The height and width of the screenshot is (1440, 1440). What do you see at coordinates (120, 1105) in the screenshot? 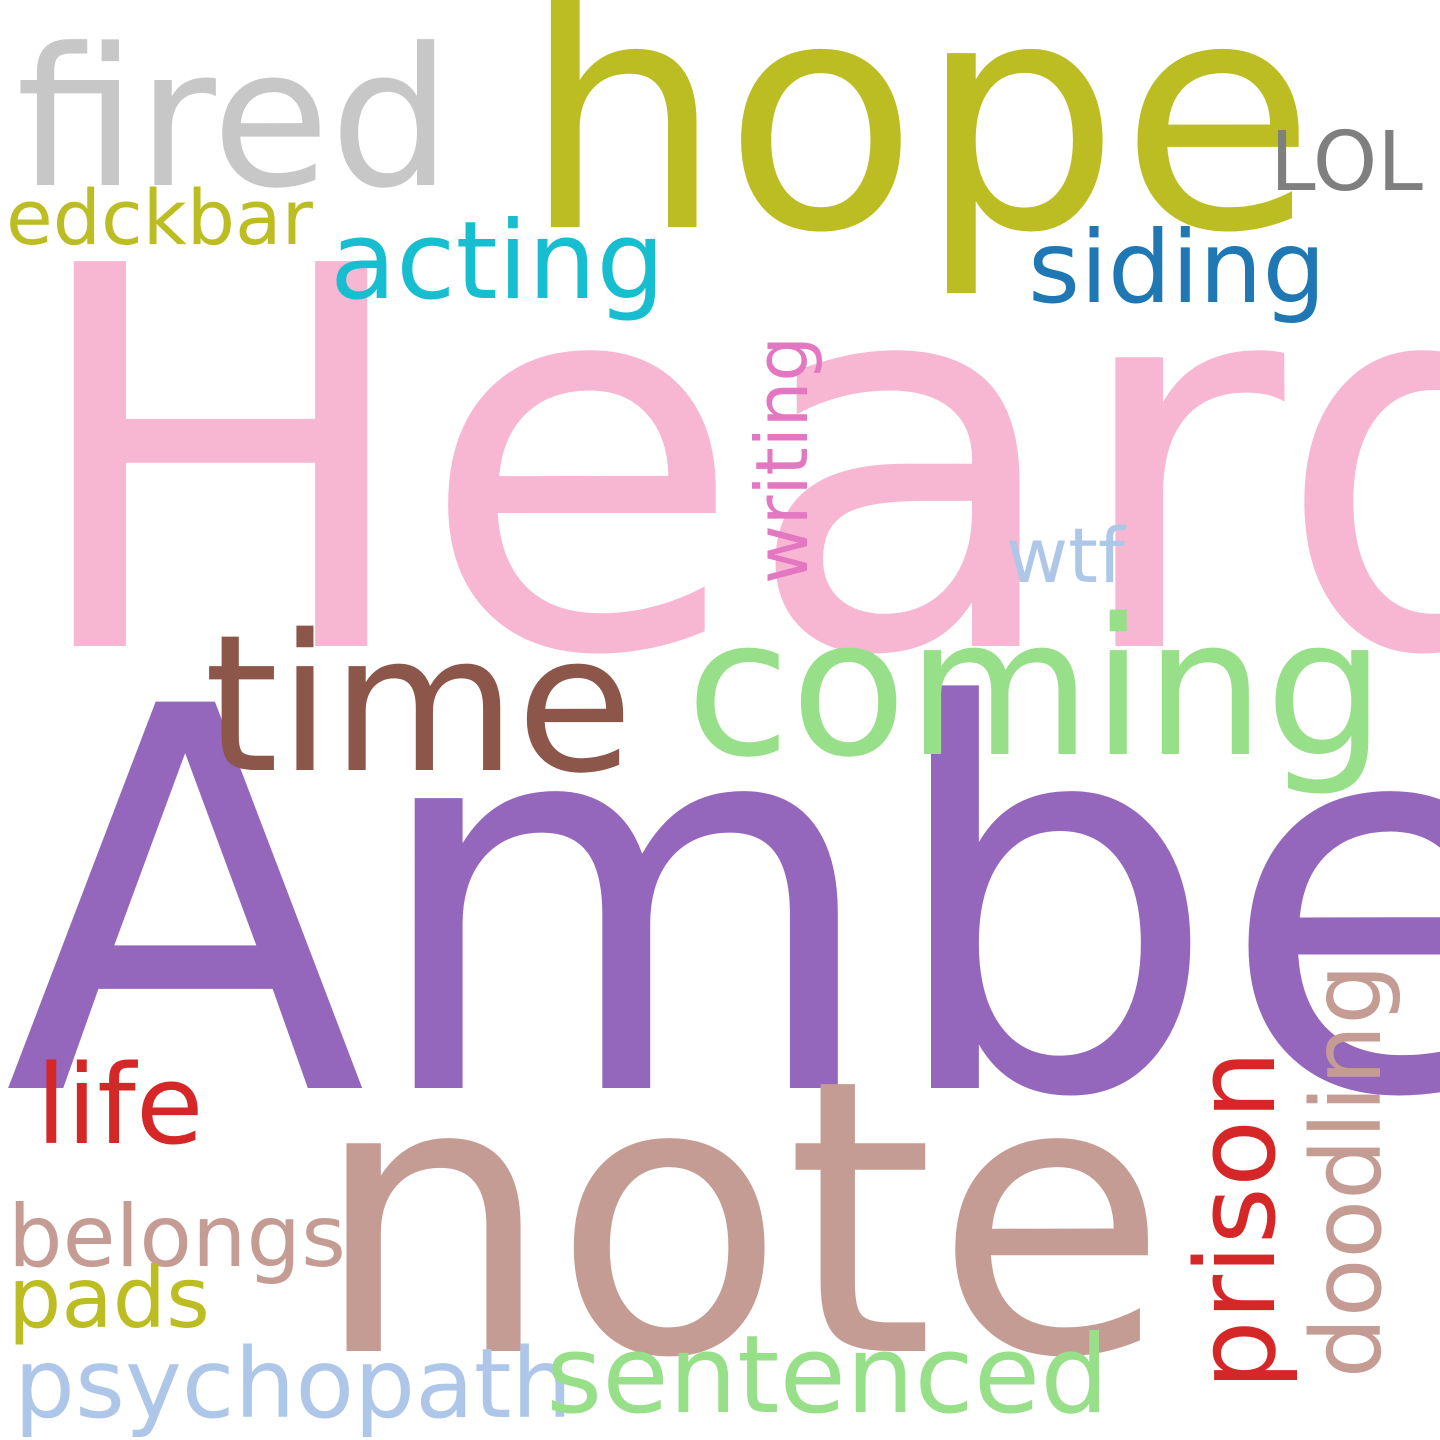
I see `word-life: life` at bounding box center [120, 1105].